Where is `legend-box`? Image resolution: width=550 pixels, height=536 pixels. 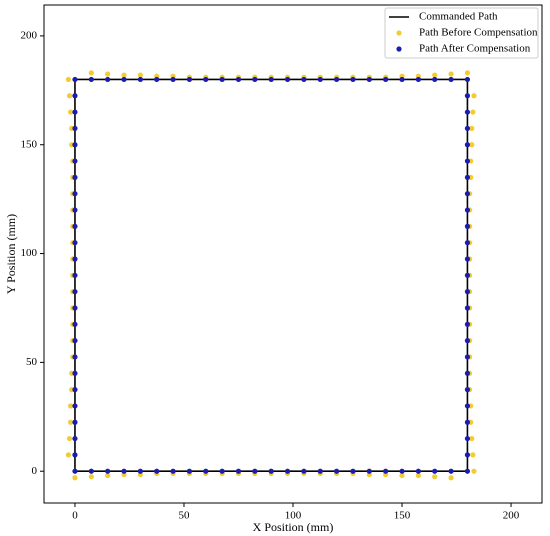
legend-box is located at coordinates (461, 33).